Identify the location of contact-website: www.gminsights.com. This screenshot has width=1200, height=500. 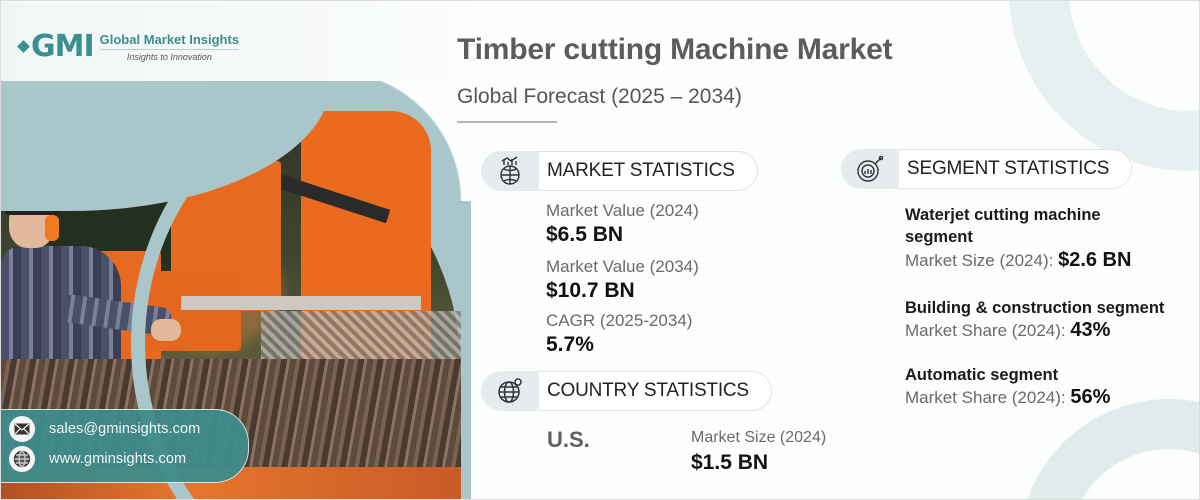
(97, 459).